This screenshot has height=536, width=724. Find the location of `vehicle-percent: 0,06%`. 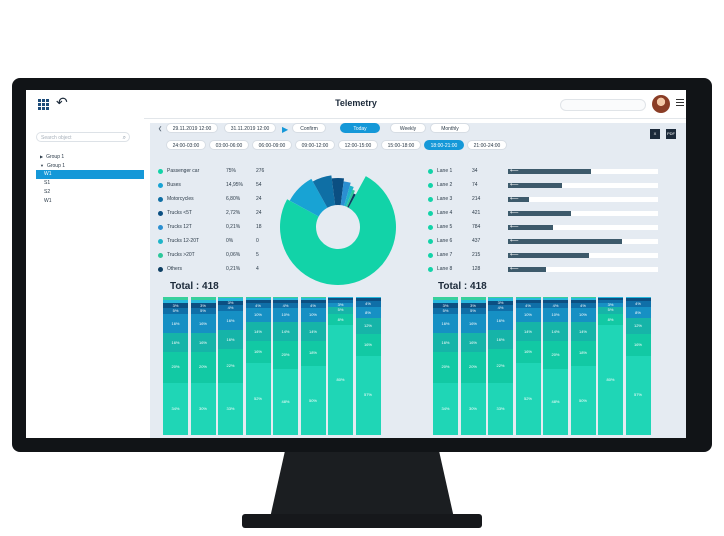

vehicle-percent: 0,06% is located at coordinates (233, 255).